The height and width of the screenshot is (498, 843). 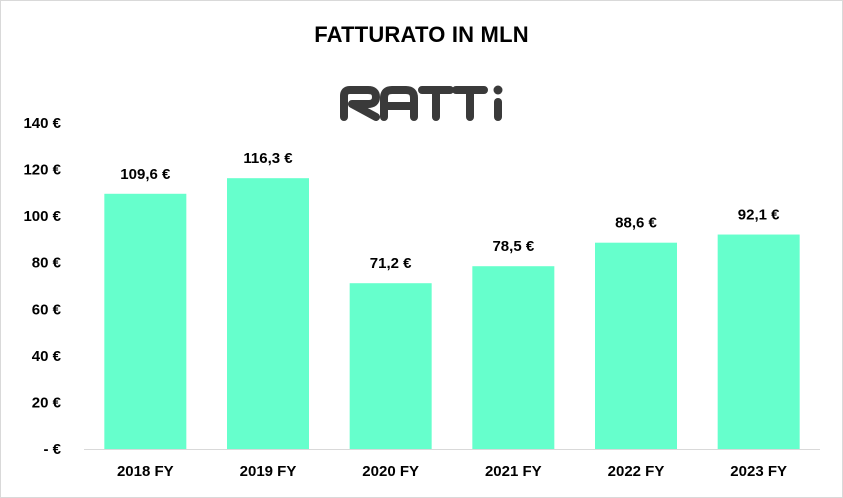 I want to click on x-category-label: 2019 FY, so click(x=268, y=471).